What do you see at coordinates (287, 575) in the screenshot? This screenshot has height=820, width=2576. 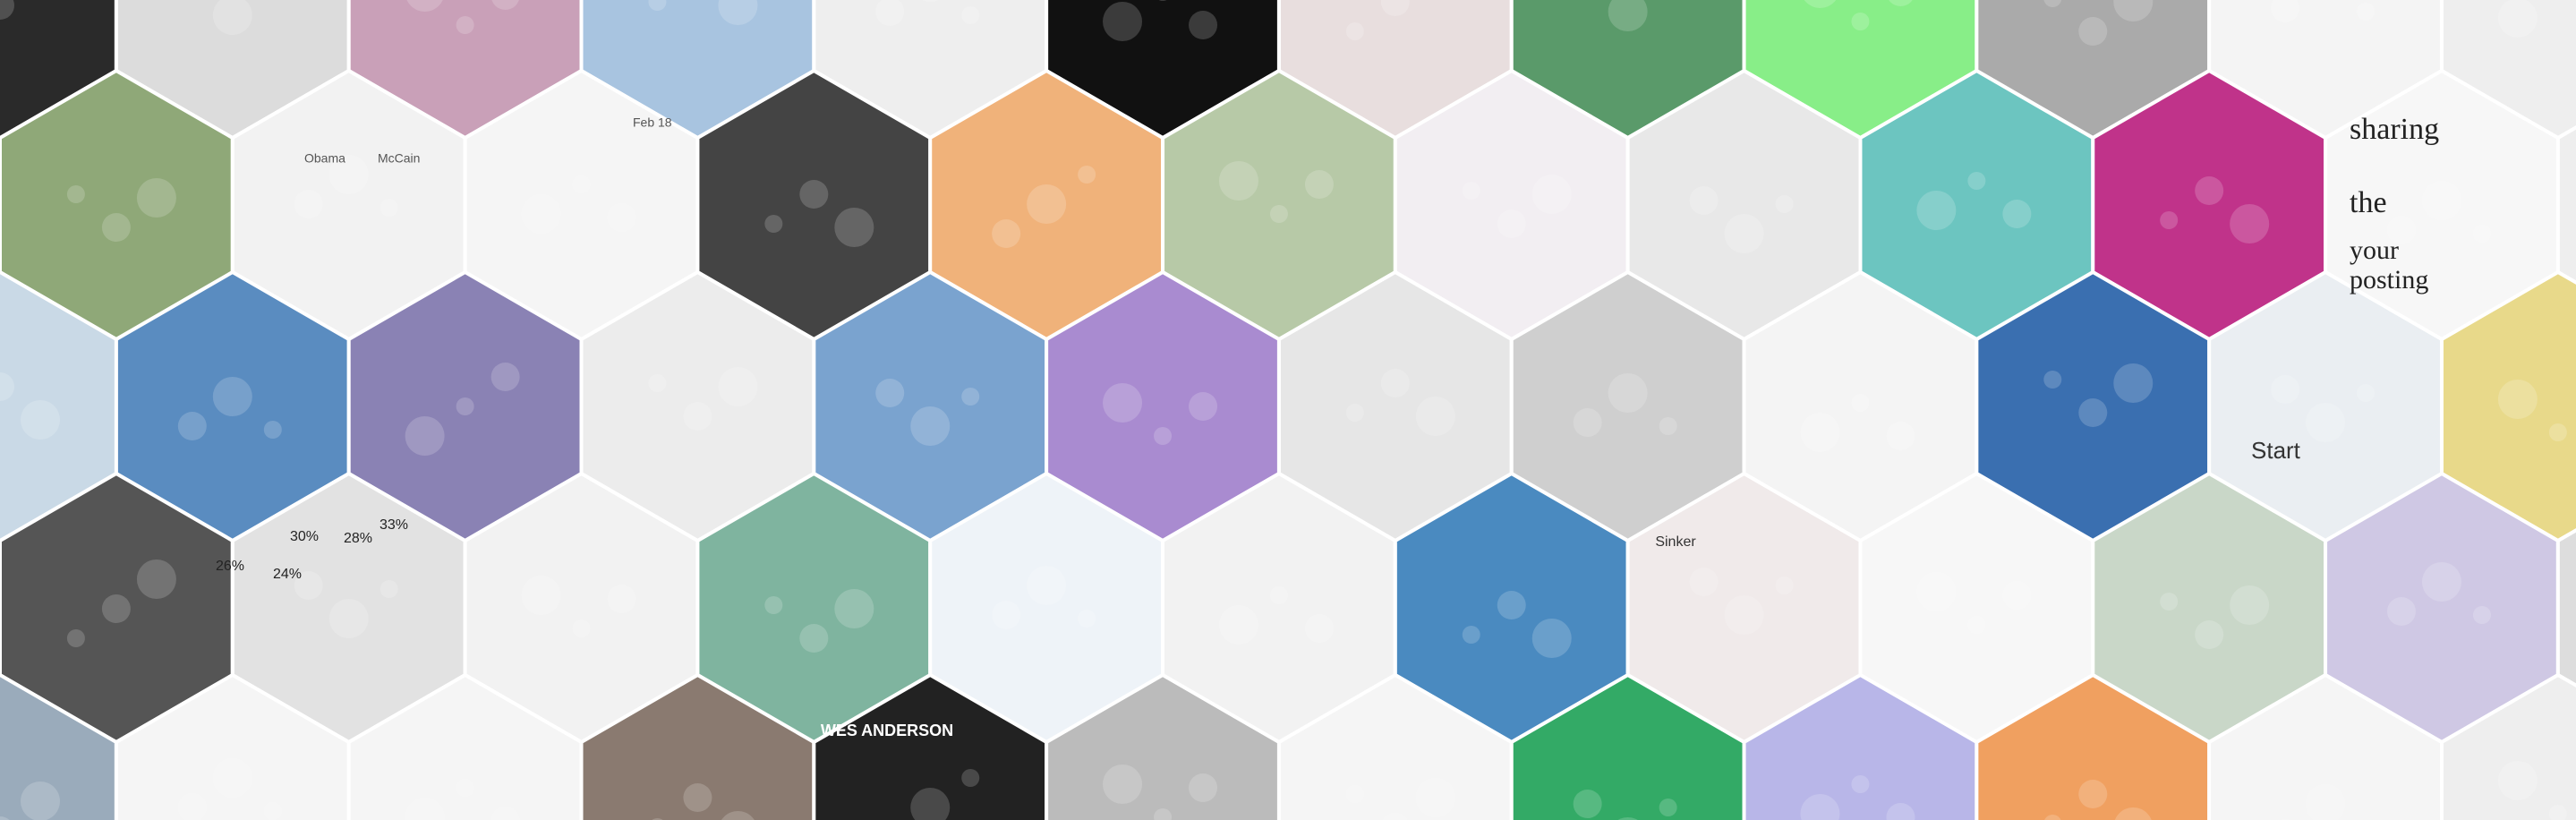 I see `tile-label: 24%` at bounding box center [287, 575].